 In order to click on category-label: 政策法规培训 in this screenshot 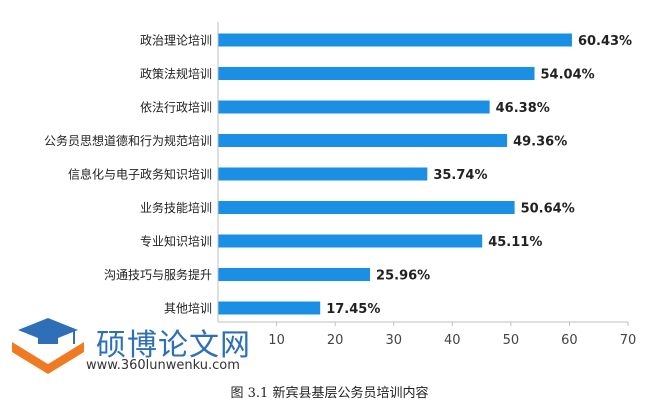, I will do `click(176, 73)`.